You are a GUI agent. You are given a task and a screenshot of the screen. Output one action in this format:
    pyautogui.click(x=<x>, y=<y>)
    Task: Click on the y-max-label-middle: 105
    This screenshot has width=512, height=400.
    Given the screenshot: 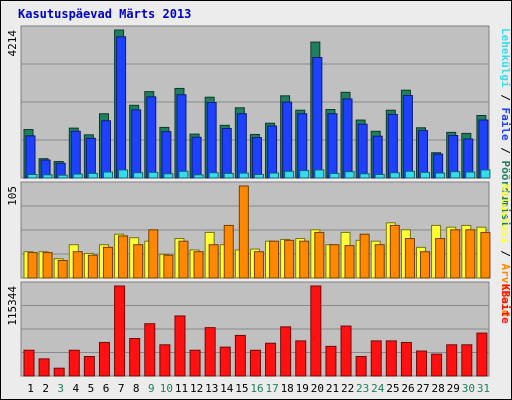 What is the action you would take?
    pyautogui.click(x=12, y=196)
    